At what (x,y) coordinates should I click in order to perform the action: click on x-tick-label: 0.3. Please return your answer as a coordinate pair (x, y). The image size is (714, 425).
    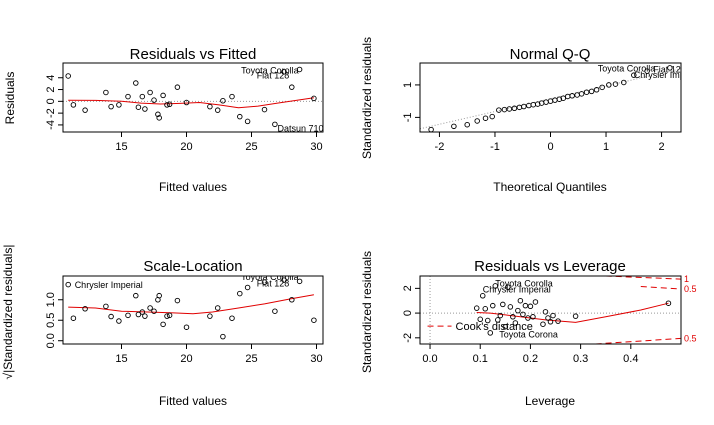
    Looking at the image, I should click on (580, 359).